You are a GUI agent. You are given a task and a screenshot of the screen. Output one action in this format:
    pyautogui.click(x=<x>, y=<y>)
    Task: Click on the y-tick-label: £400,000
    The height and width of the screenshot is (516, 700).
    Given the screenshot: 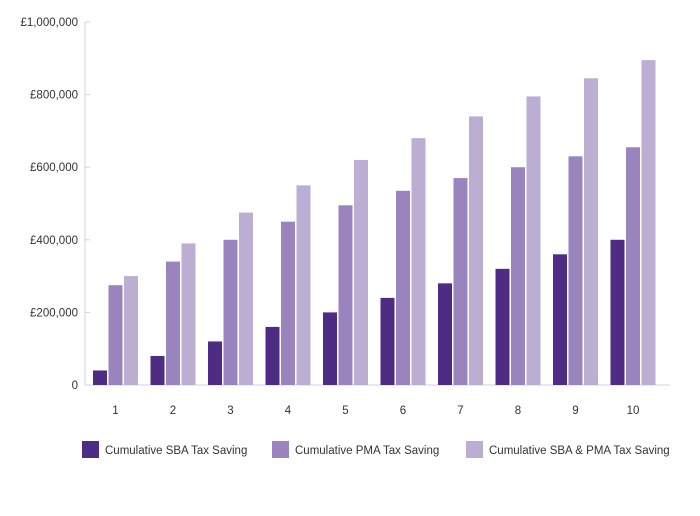 What is the action you would take?
    pyautogui.click(x=54, y=241)
    